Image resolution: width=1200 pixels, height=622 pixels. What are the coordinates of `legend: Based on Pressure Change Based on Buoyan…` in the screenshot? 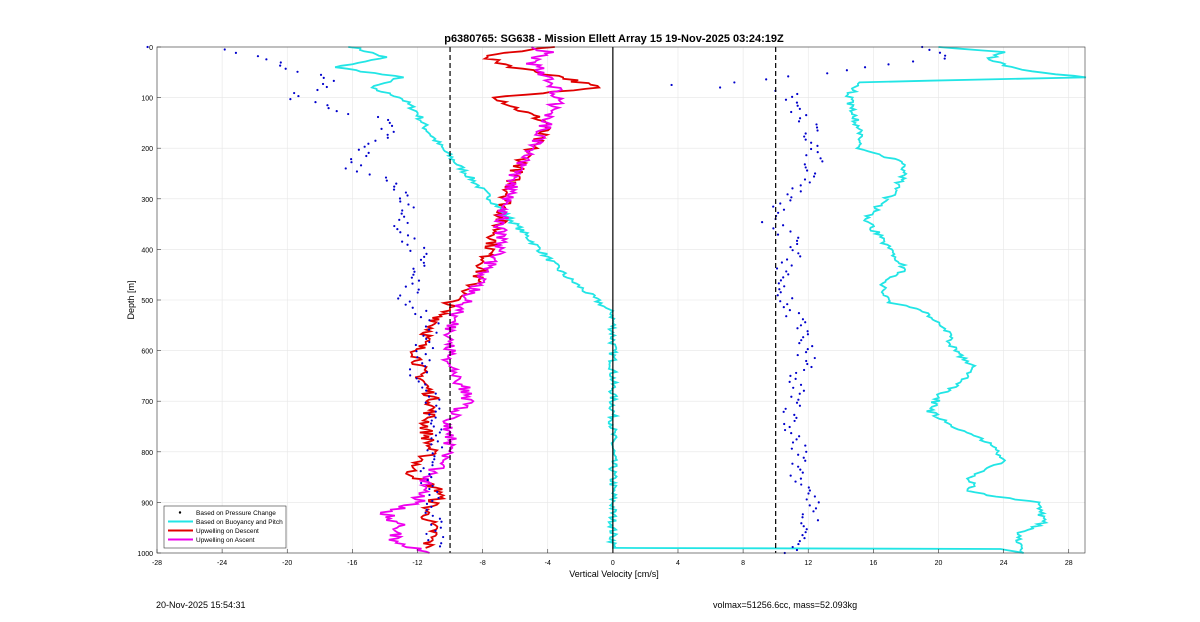 It's located at (225, 527).